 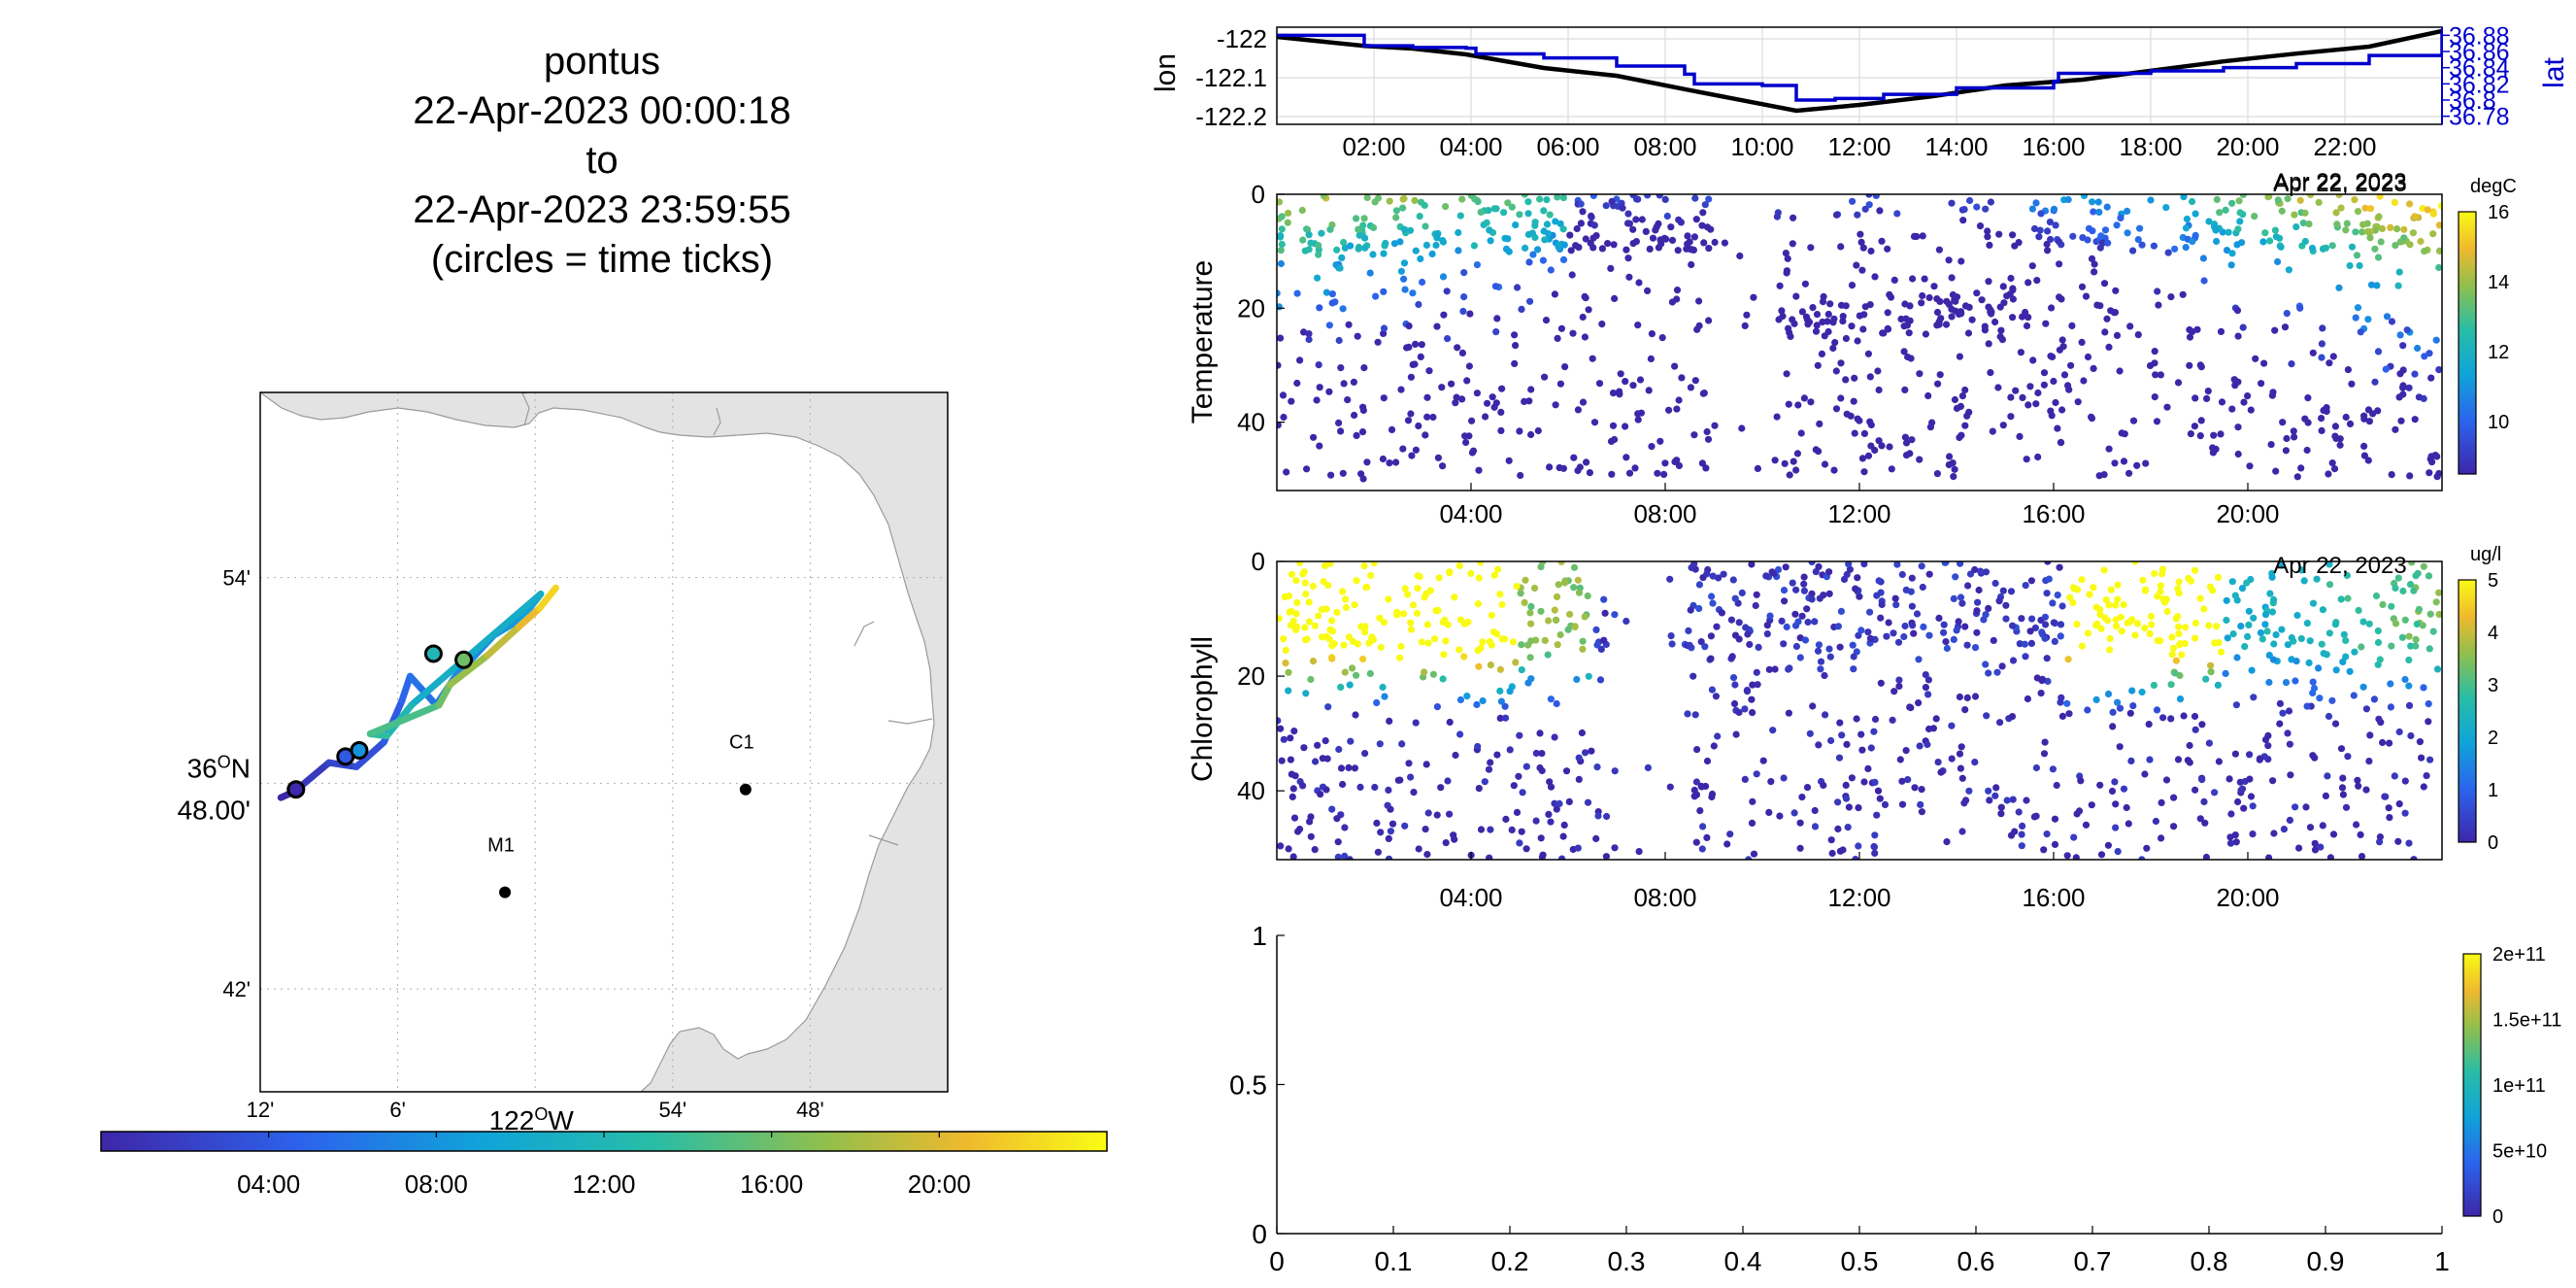 I want to click on x-tick-label: 12:00, so click(x=1859, y=513).